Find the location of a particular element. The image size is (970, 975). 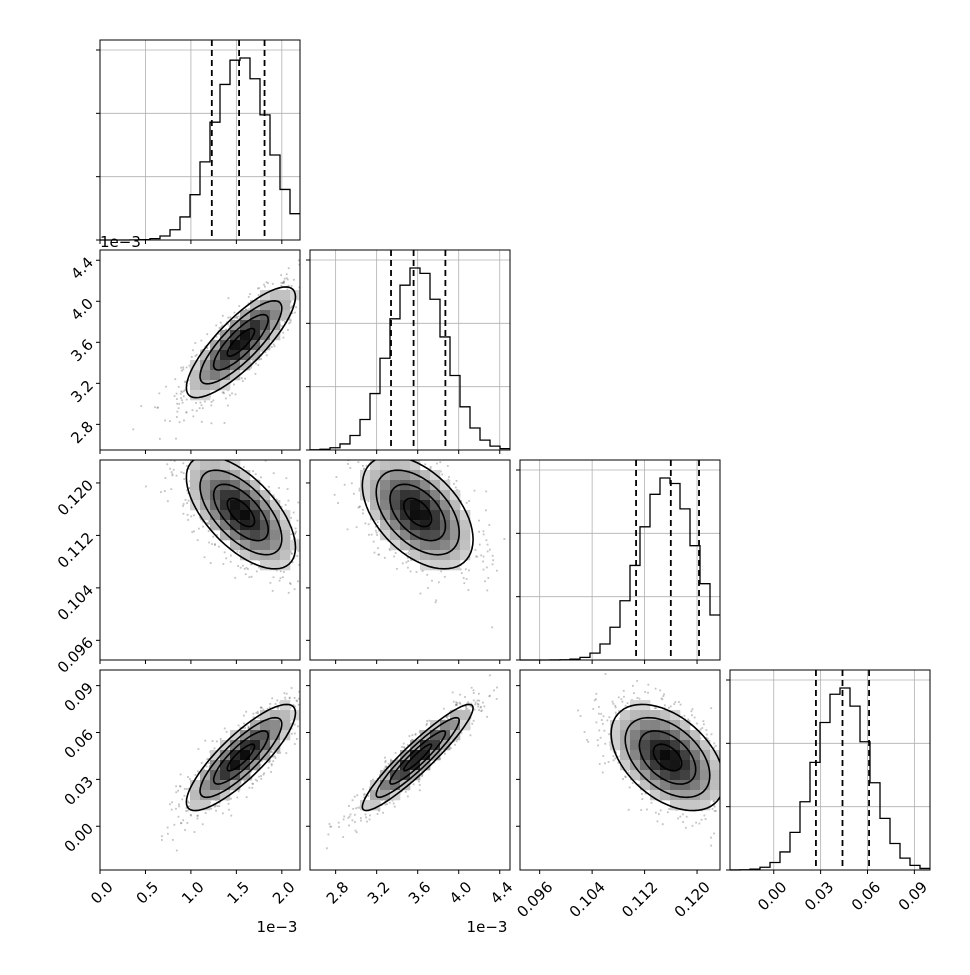

x-tick-label: 1.5 is located at coordinates (239, 893).